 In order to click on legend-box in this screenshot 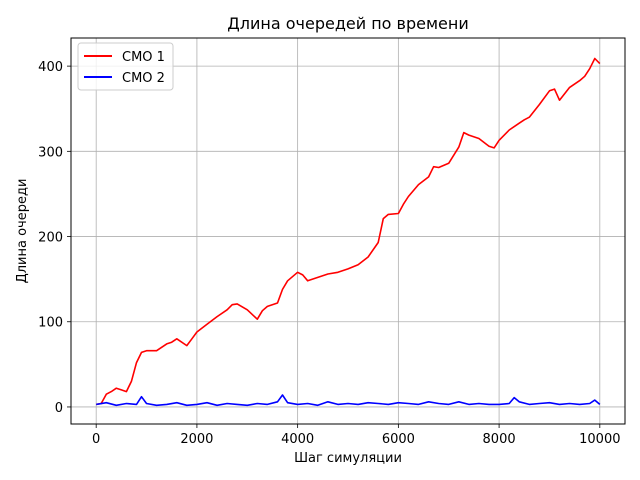, I will do `click(125, 66)`.